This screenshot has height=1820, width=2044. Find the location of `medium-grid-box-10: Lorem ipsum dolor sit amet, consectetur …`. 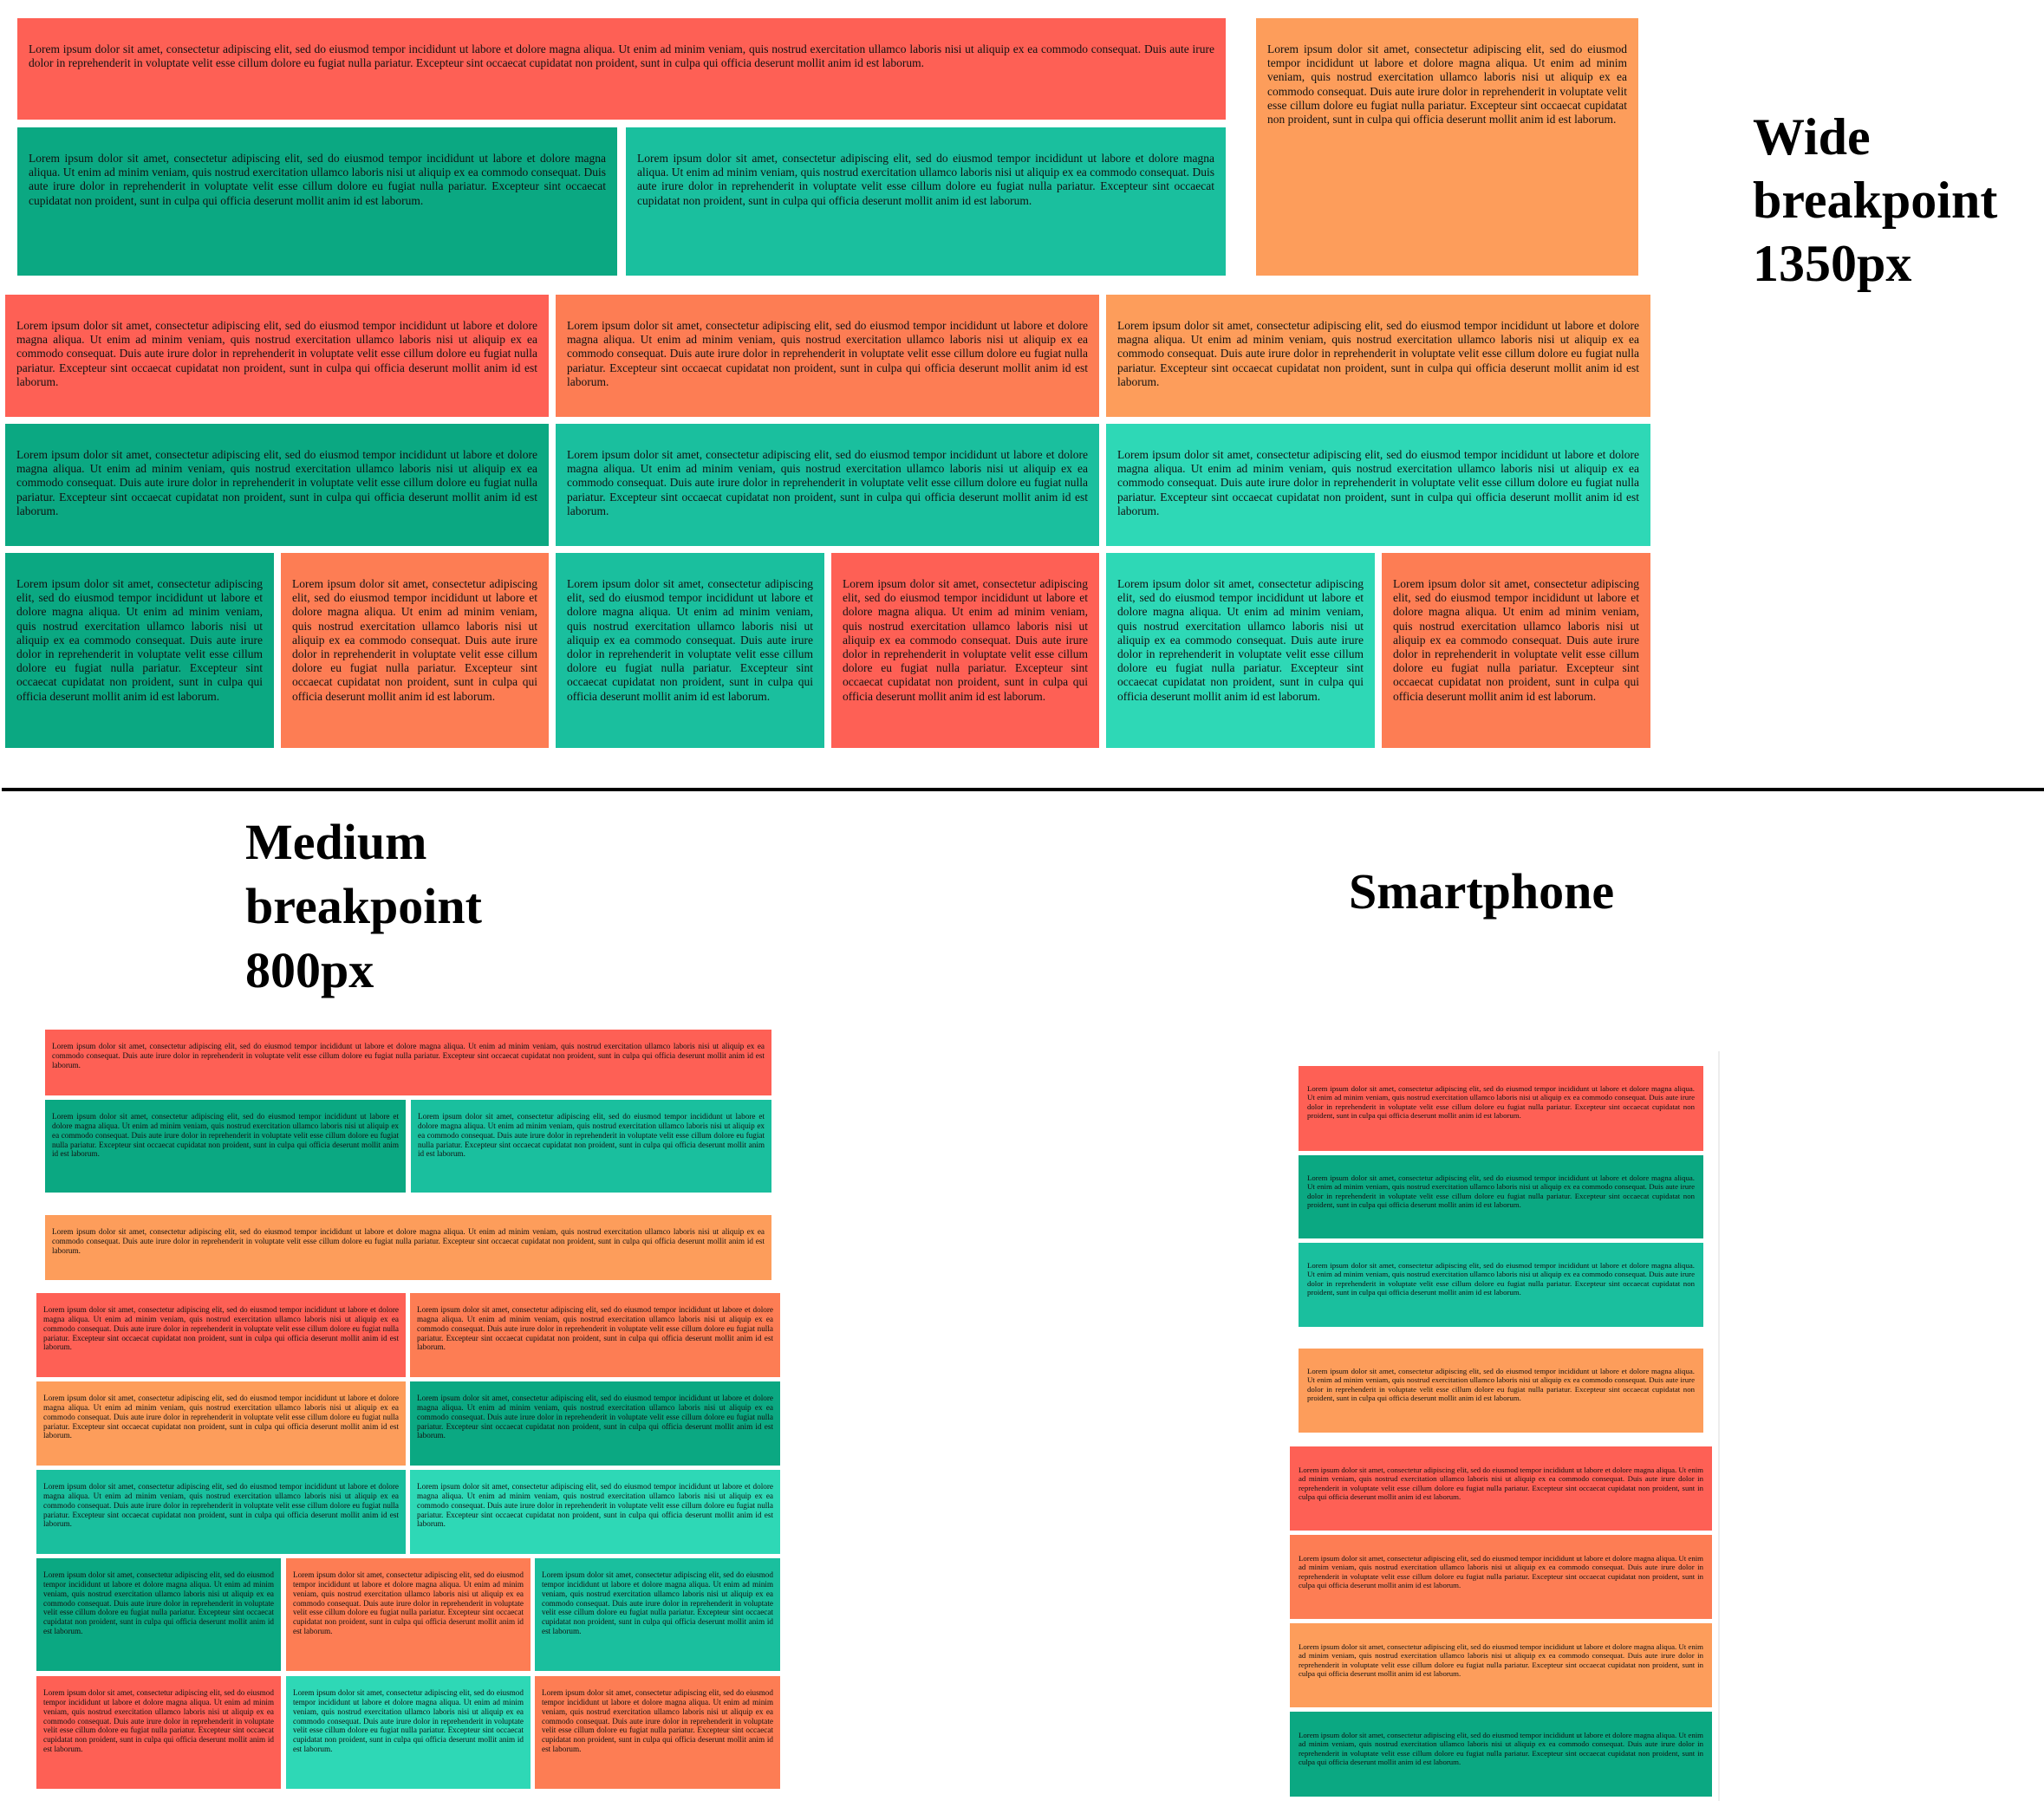

medium-grid-box-10: Lorem ipsum dolor sit amet, consectetur … is located at coordinates (158, 1732).